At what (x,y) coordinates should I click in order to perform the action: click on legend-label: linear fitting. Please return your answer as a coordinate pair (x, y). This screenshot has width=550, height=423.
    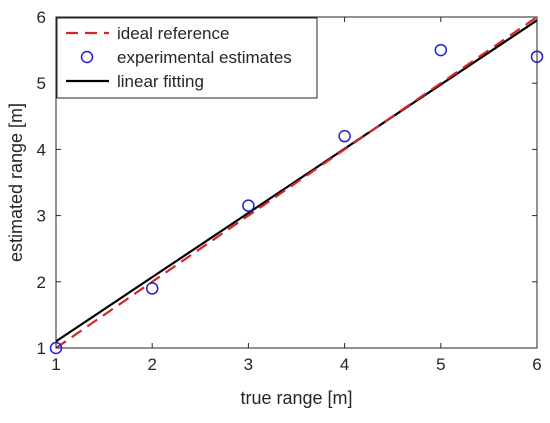
    Looking at the image, I should click on (160, 81).